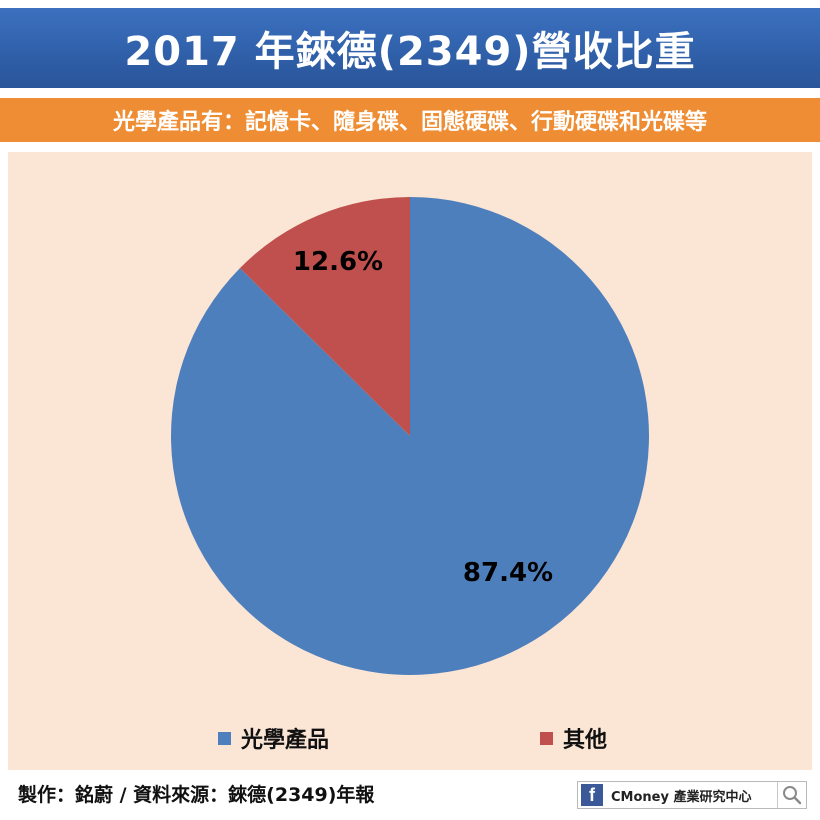 Image resolution: width=820 pixels, height=820 pixels. Describe the element at coordinates (508, 573) in the screenshot. I see `pie-data-label-0: 87.4%` at that location.